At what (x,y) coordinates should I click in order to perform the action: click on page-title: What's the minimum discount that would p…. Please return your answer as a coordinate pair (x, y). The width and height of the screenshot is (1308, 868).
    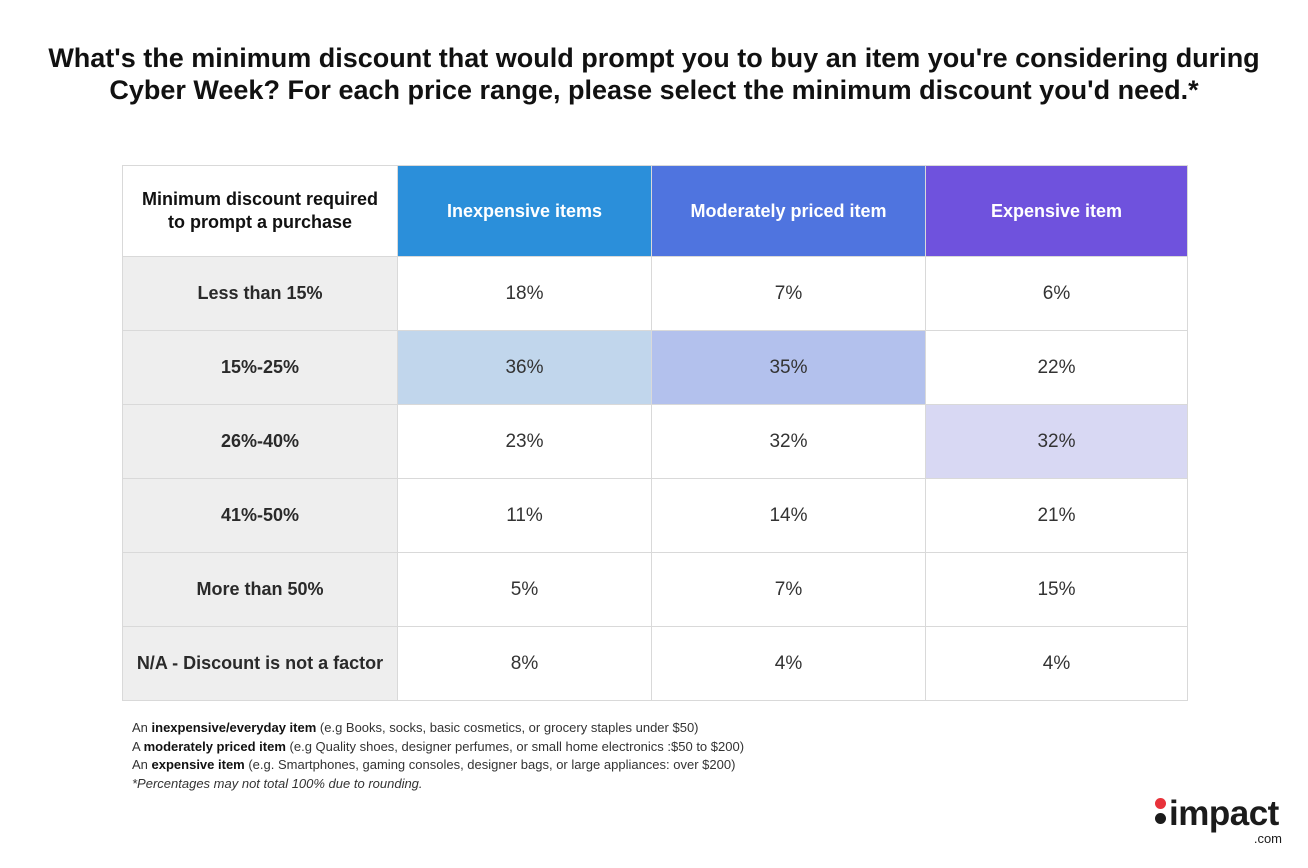
    Looking at the image, I should click on (654, 74).